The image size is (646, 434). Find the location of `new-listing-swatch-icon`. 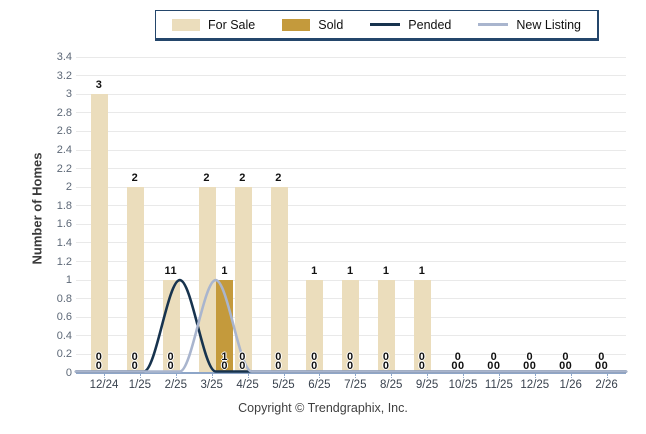

new-listing-swatch-icon is located at coordinates (493, 24).